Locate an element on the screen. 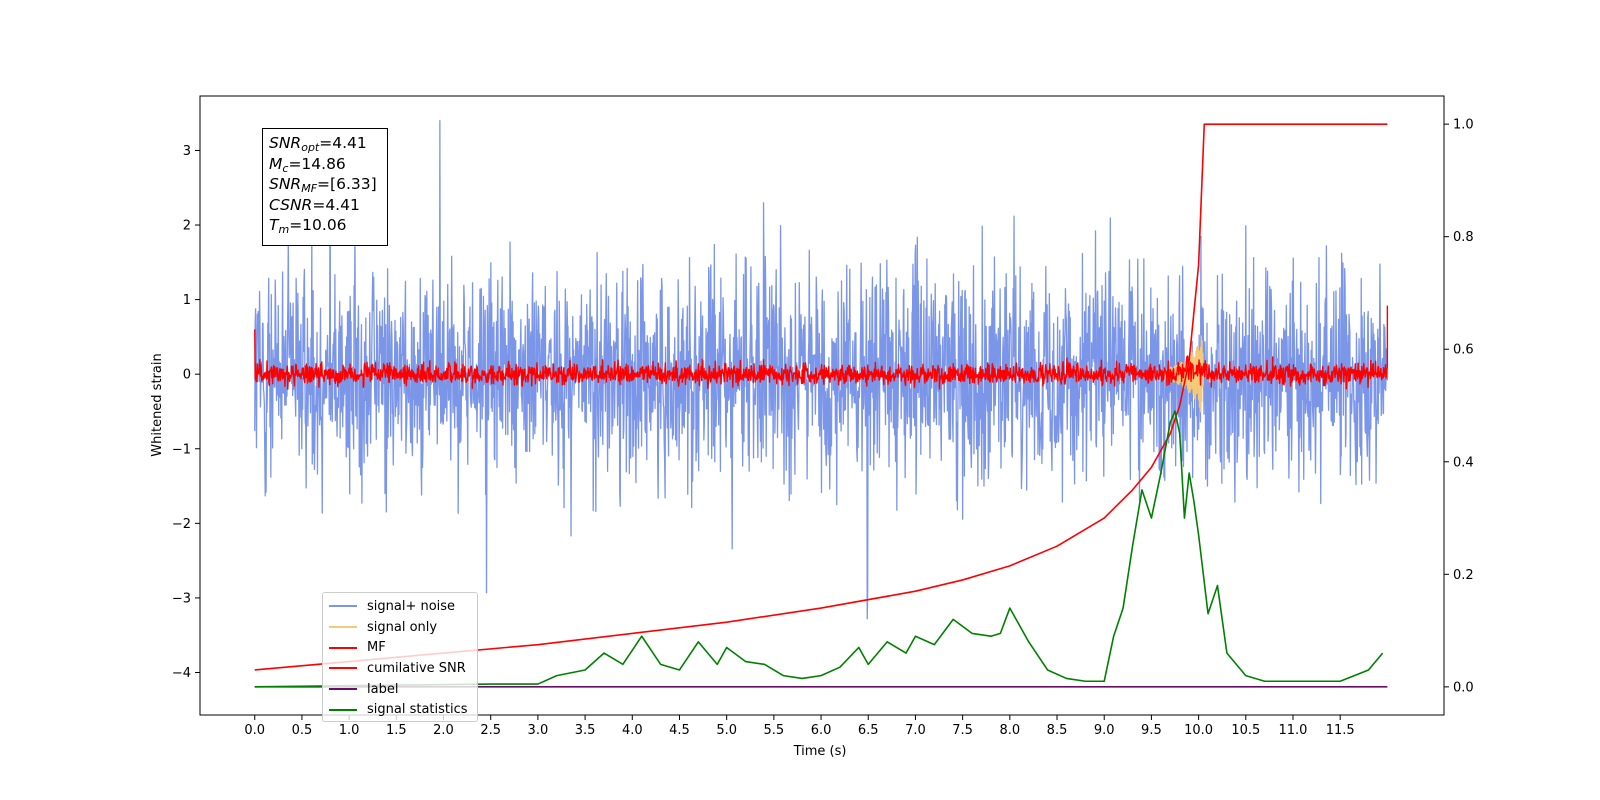  x-tick-label: 11.0 is located at coordinates (1293, 730).